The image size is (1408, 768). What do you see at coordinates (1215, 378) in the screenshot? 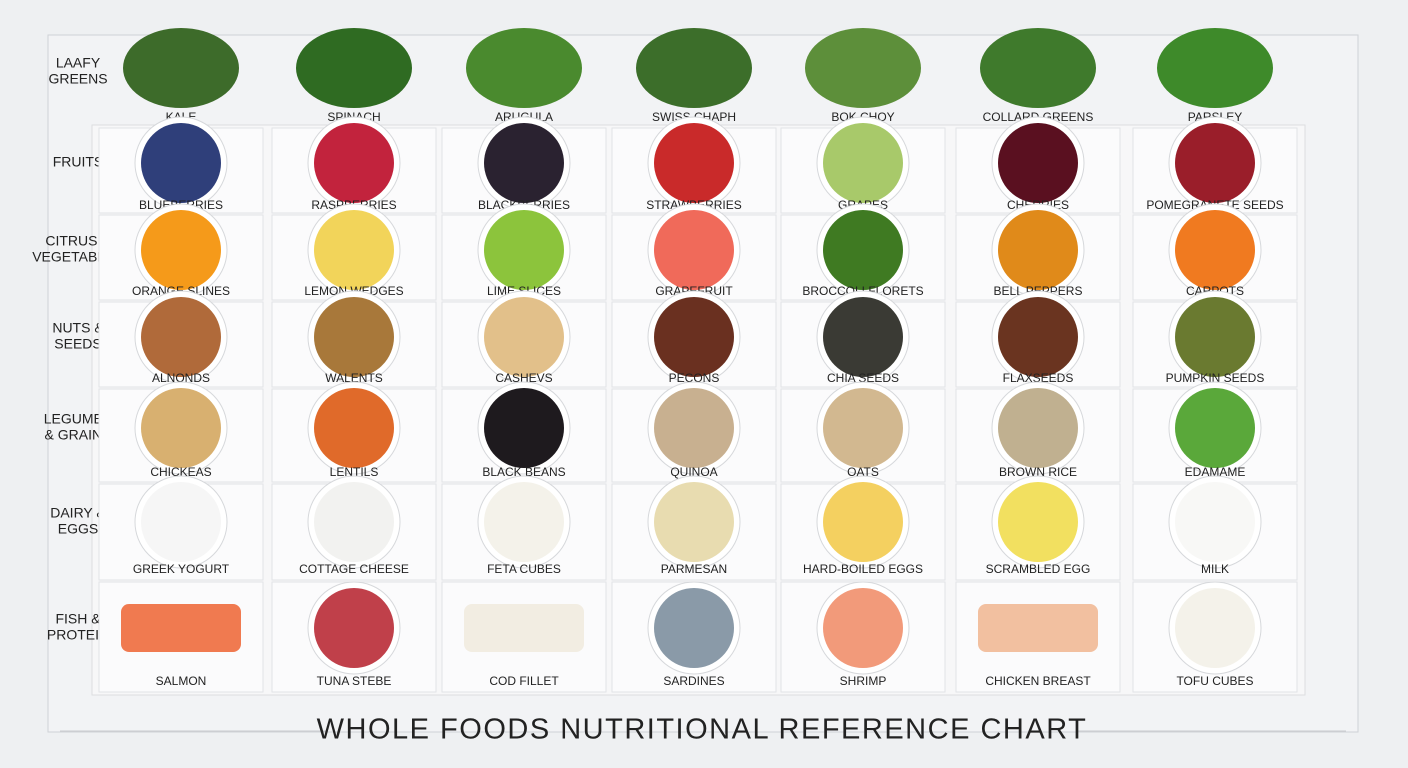
I see `item-label: PUMPKIN SEEDS` at bounding box center [1215, 378].